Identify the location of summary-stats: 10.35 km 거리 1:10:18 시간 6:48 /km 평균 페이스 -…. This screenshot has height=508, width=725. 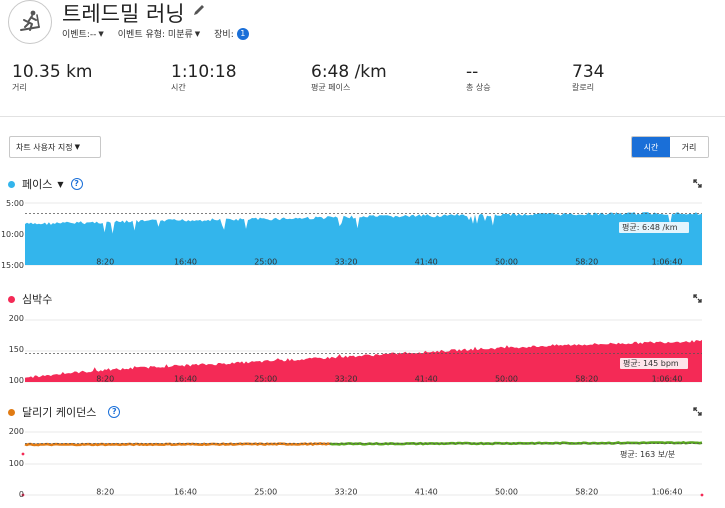
(362, 82).